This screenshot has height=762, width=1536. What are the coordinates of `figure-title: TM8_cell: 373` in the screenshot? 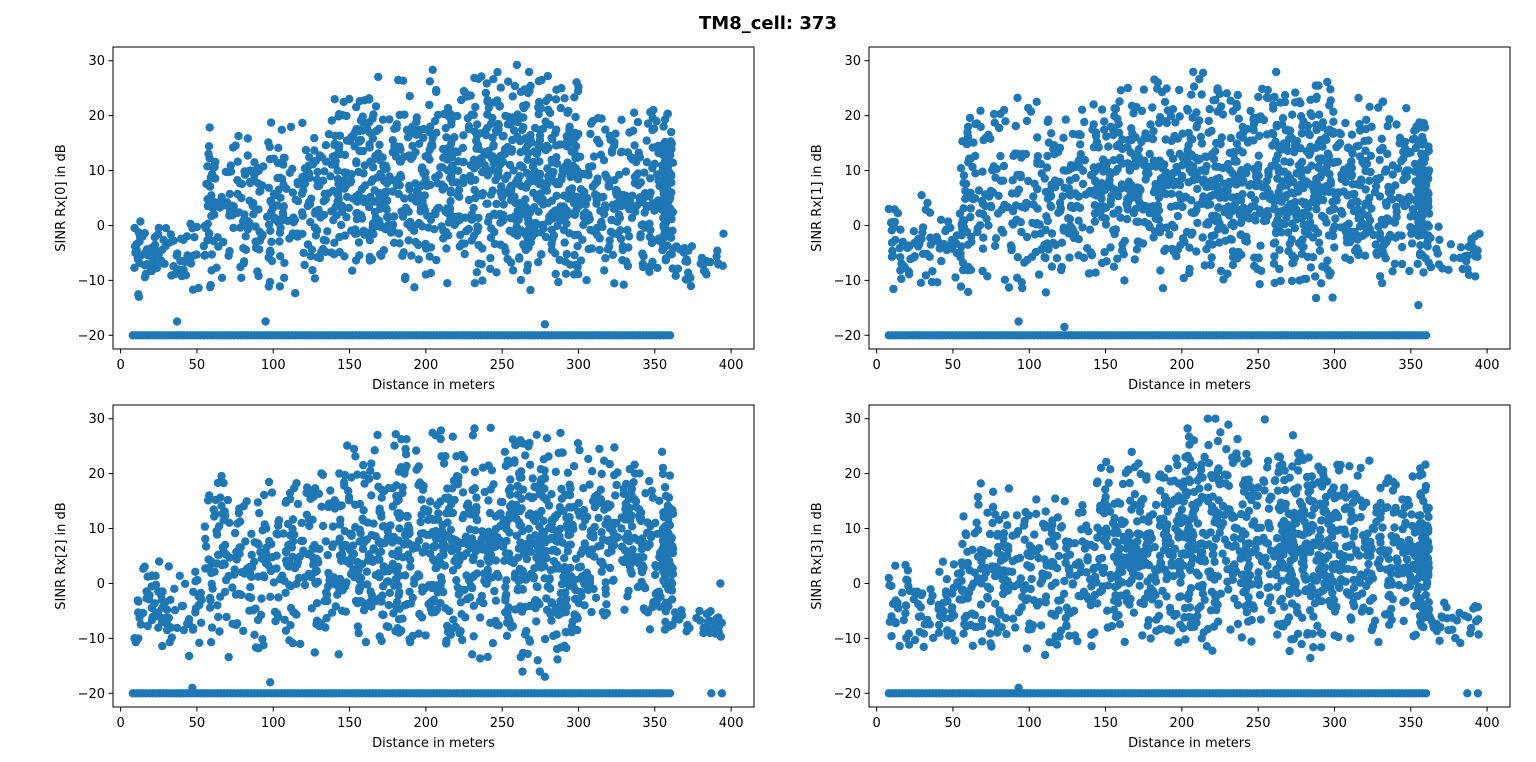 It's located at (768, 23).